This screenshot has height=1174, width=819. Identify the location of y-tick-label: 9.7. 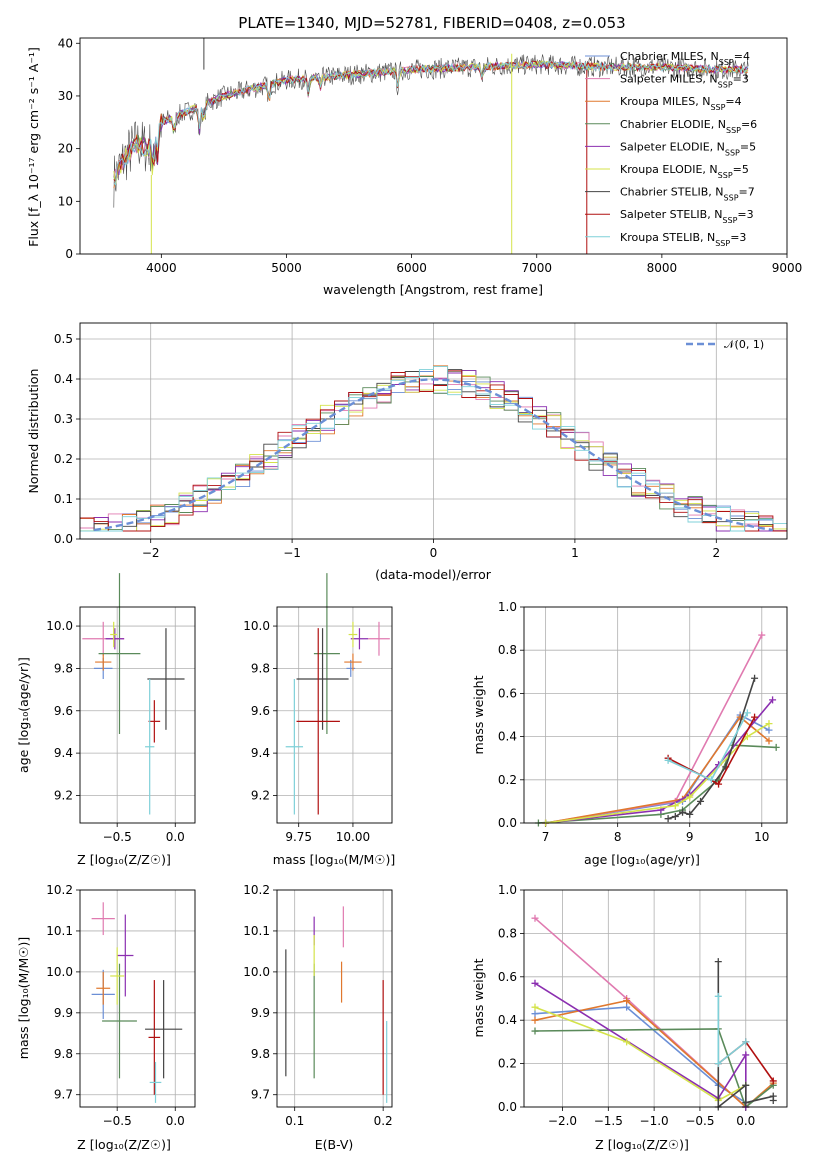
(260, 1095).